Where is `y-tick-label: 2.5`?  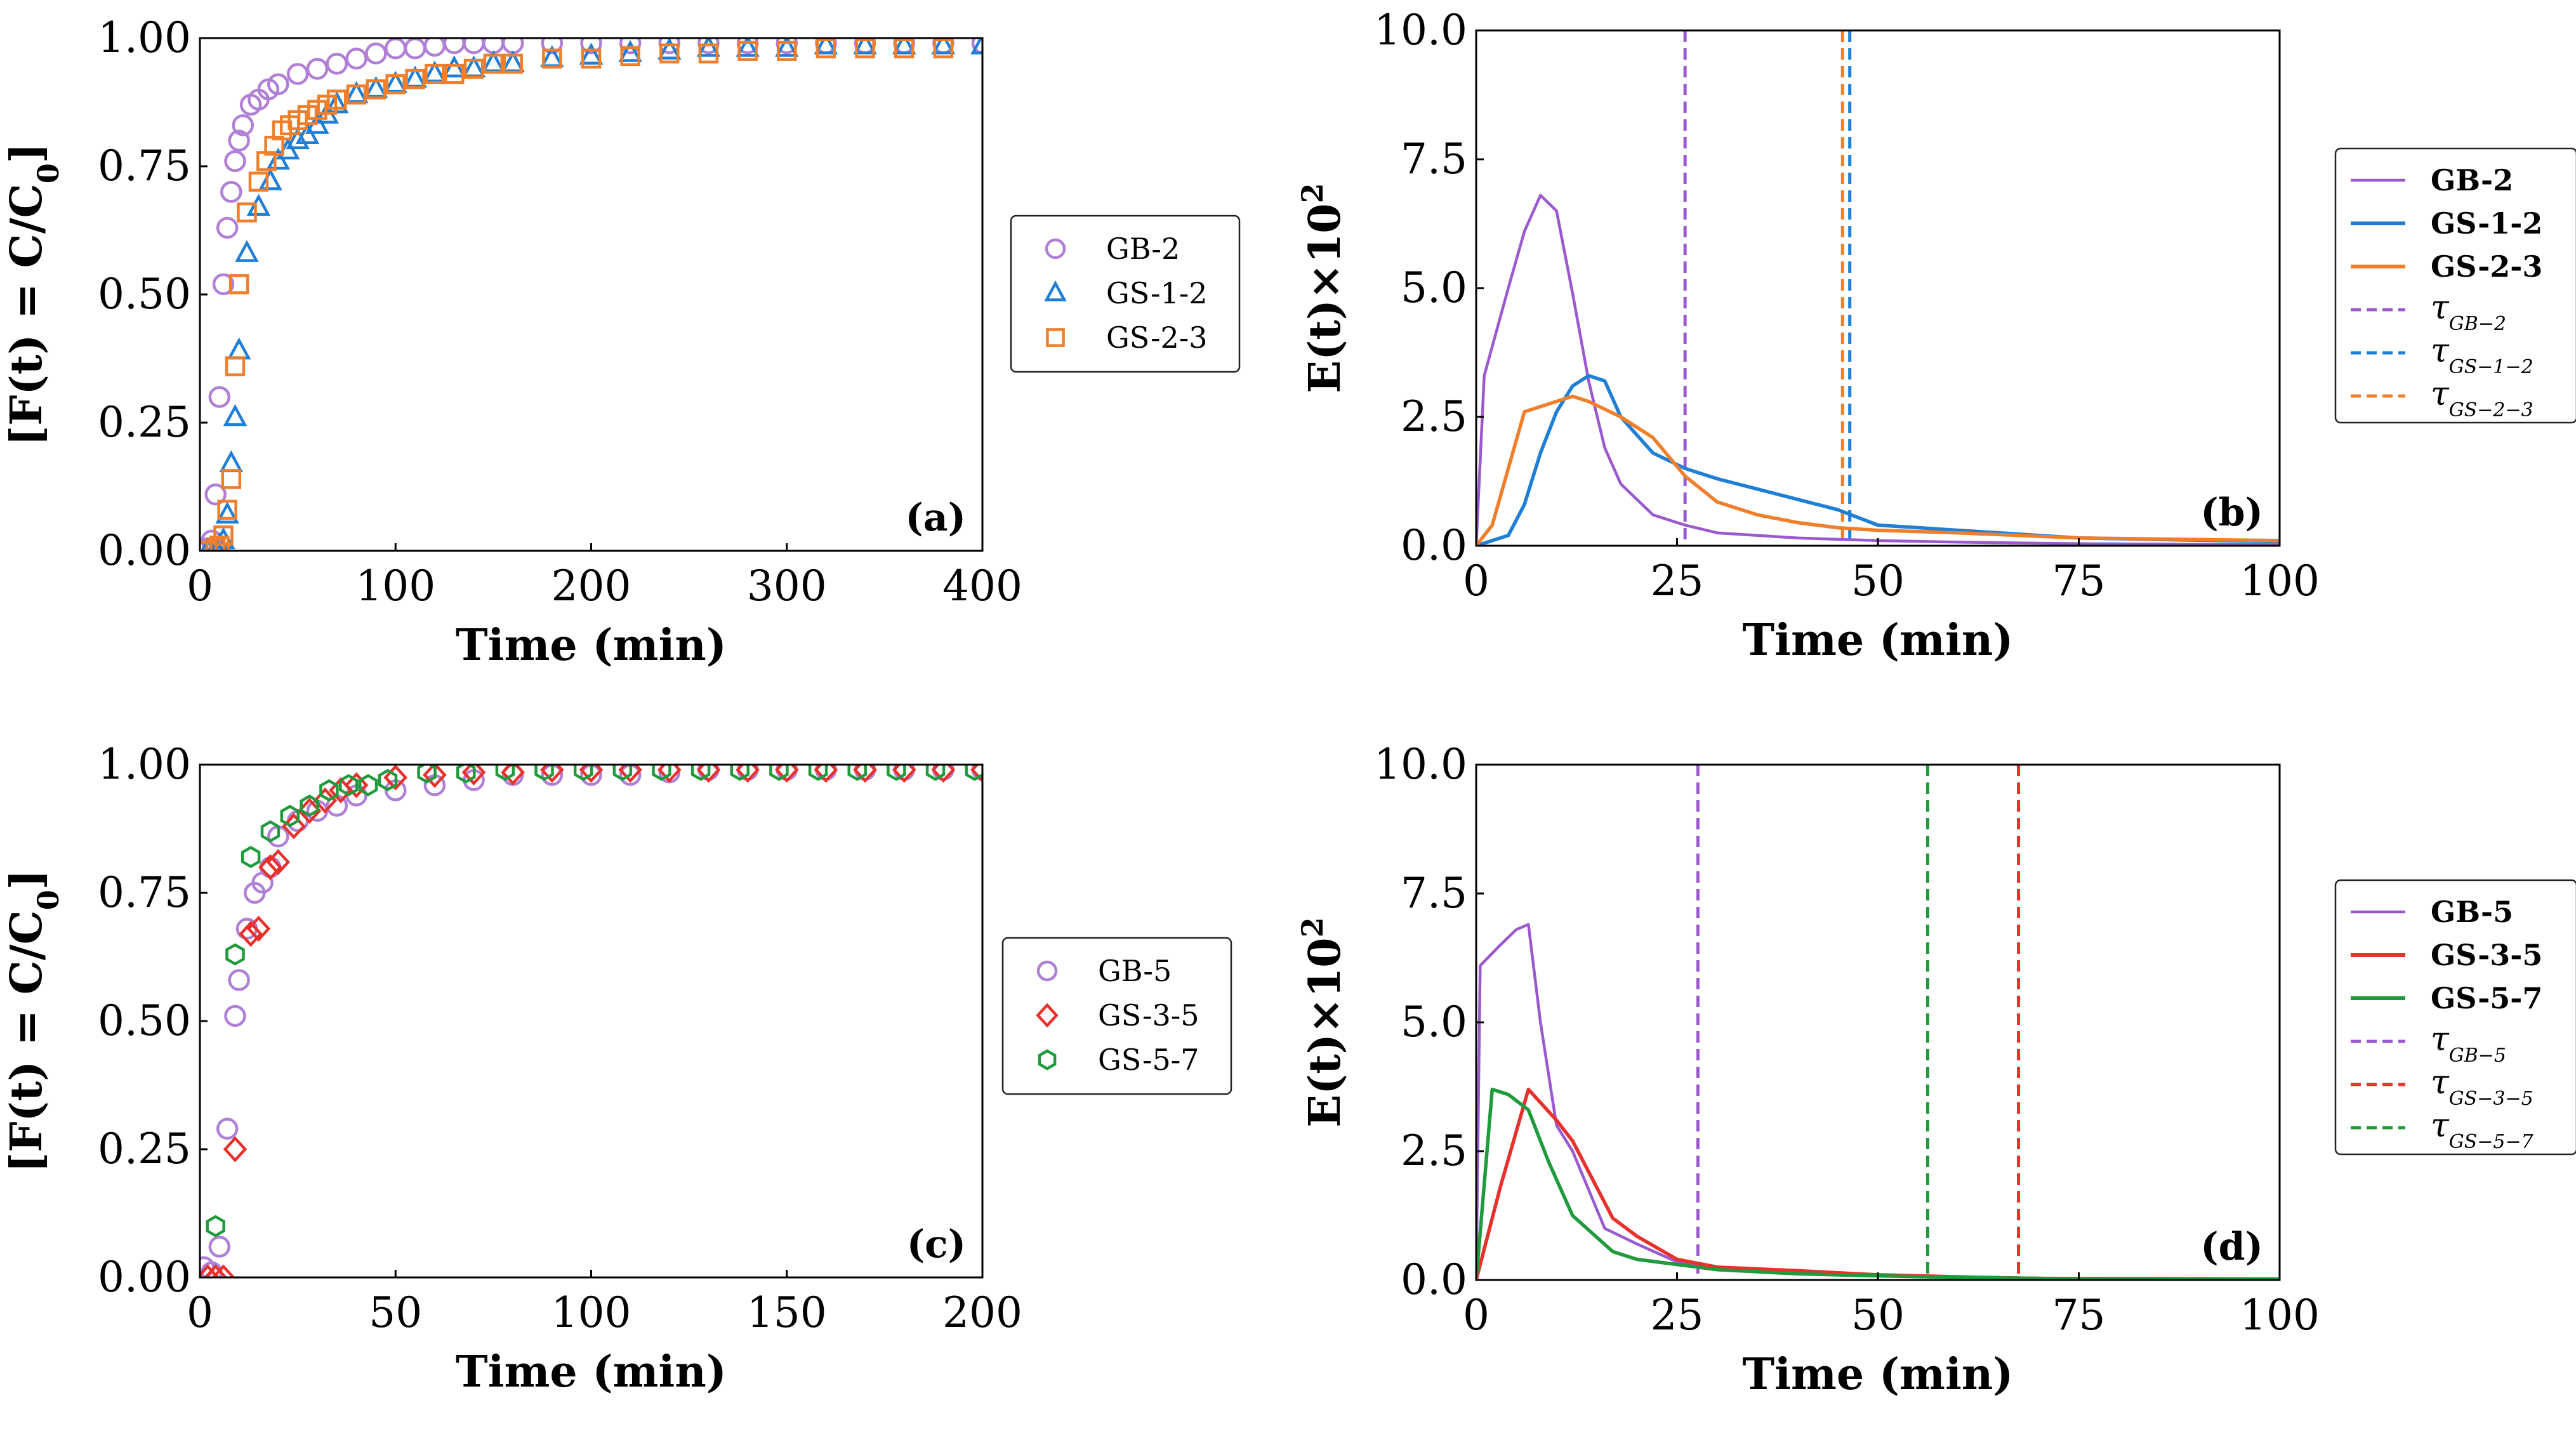
y-tick-label: 2.5 is located at coordinates (1434, 416).